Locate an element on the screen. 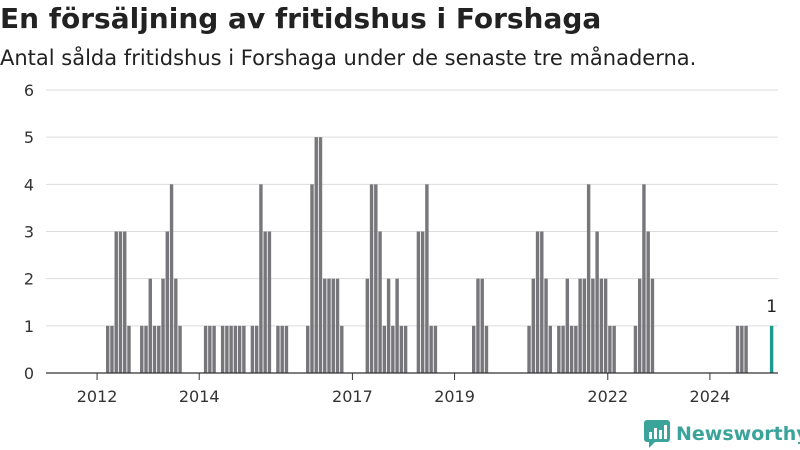 This screenshot has width=800, height=450. newsworthy-logo-icon is located at coordinates (657, 434).